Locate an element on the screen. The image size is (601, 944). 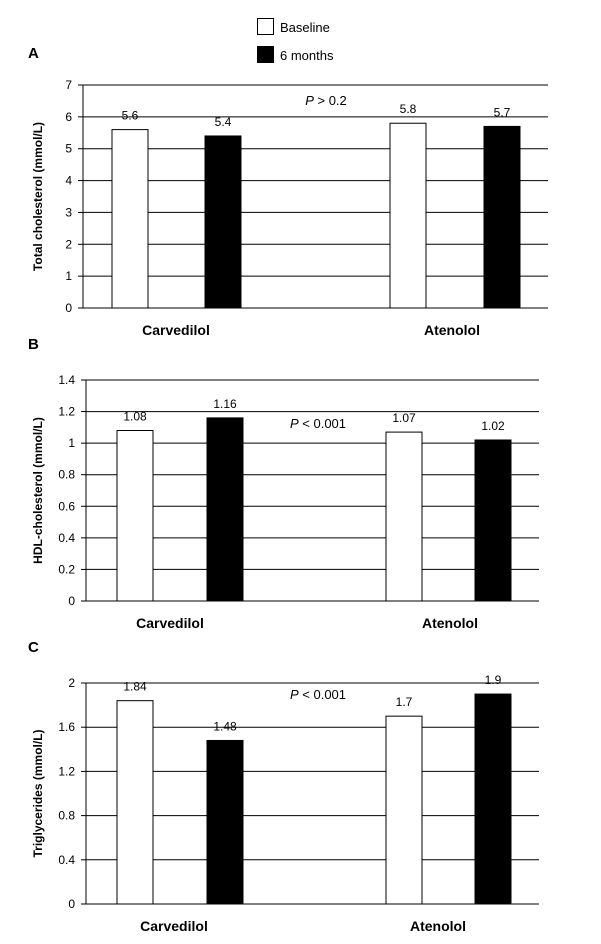
category-label-b-carvedilol: Carvedilol is located at coordinates (170, 623).